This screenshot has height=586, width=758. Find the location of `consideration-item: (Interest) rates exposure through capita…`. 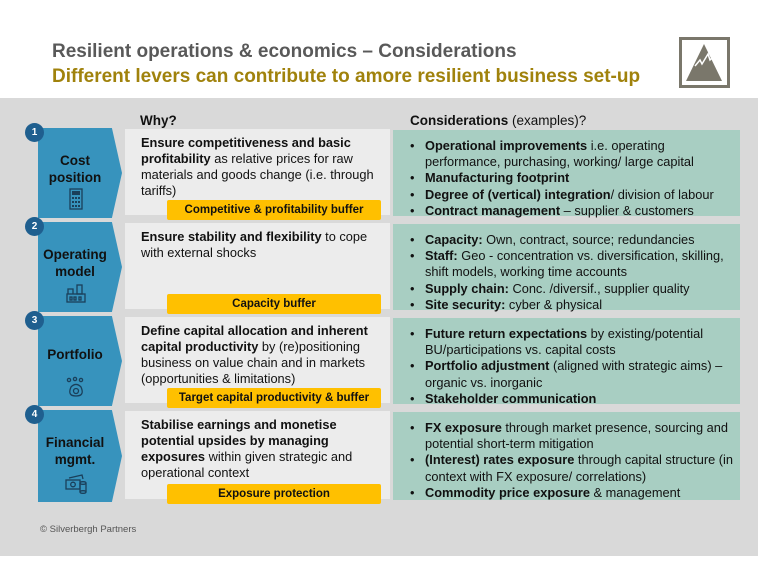

consideration-item: (Interest) rates exposure through capita… is located at coordinates (572, 468).